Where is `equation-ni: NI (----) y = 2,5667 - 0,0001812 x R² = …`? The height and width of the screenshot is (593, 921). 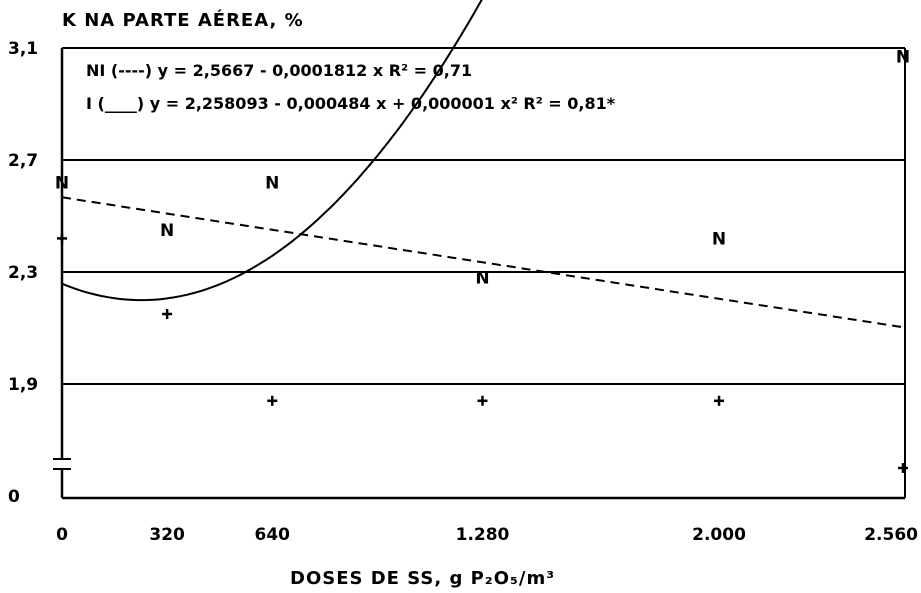
equation-ni: NI (----) y = 2,5667 - 0,0001812 x R² = … is located at coordinates (279, 70).